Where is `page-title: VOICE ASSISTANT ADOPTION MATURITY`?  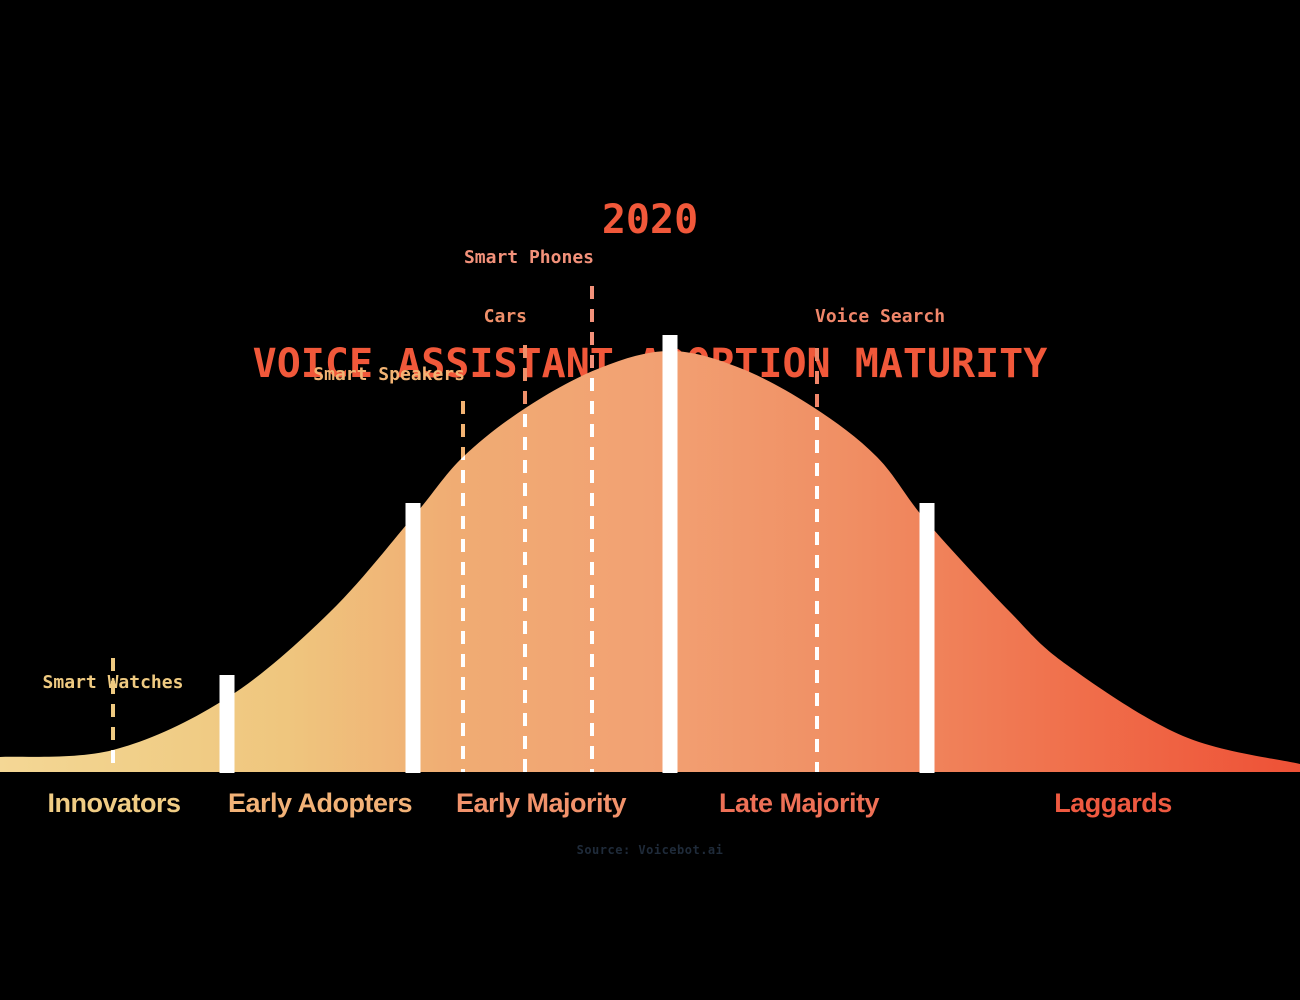 page-title: VOICE ASSISTANT ADOPTION MATURITY is located at coordinates (650, 364).